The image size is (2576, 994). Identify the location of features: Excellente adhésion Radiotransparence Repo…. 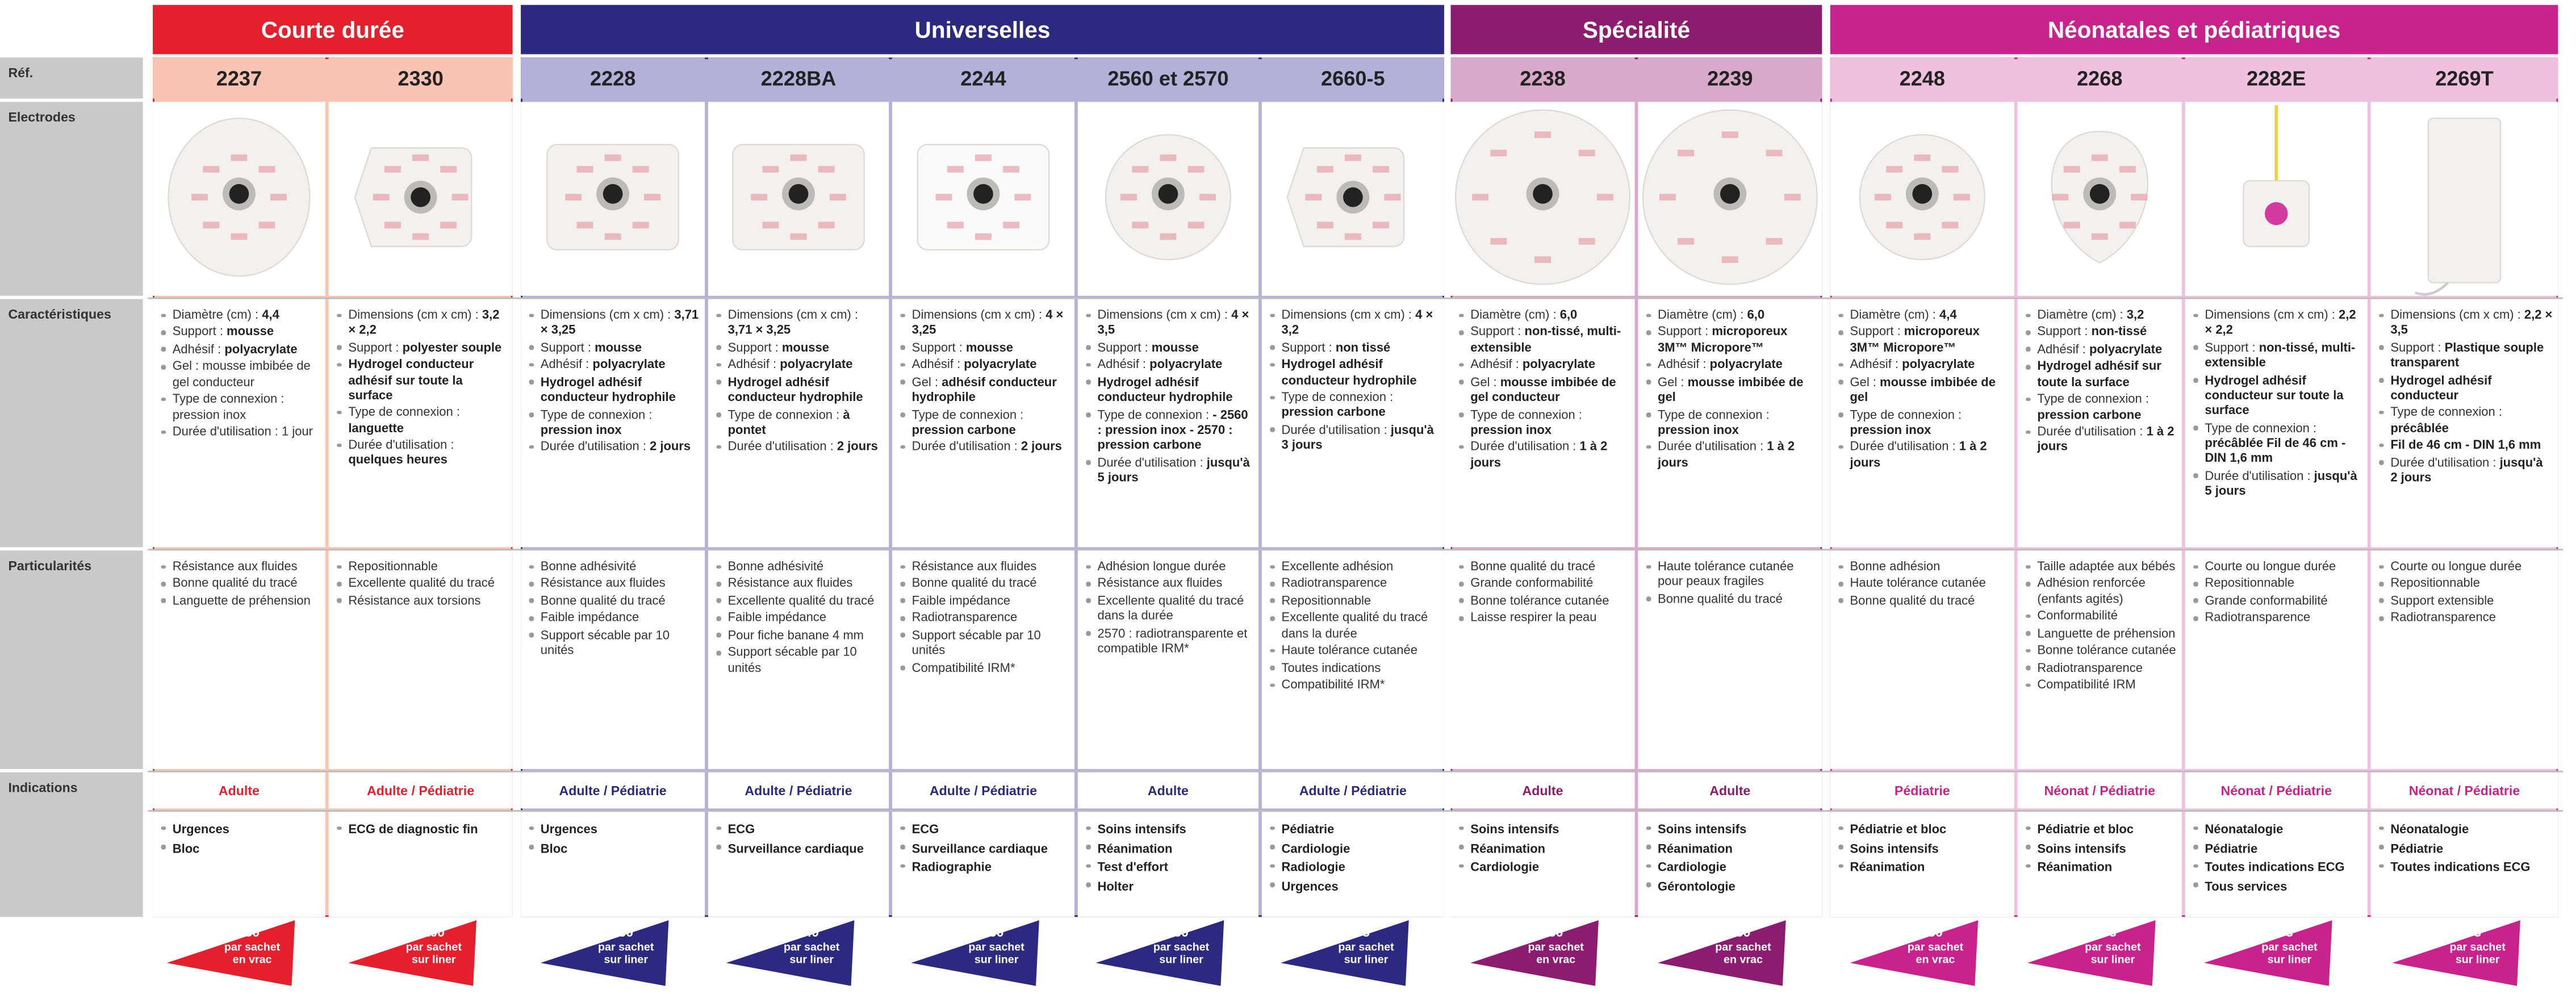
(1352, 659).